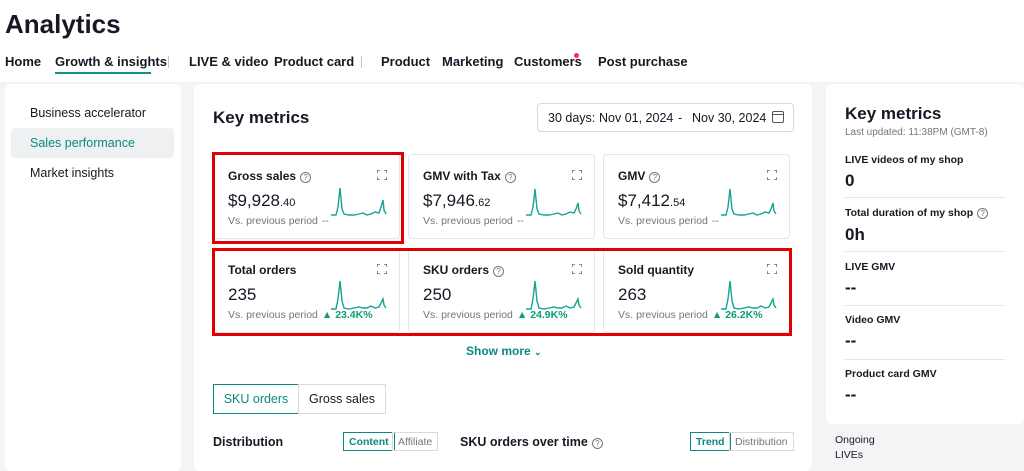 This screenshot has height=471, width=1024. I want to click on metric-value: $7,412.54, so click(651, 201).